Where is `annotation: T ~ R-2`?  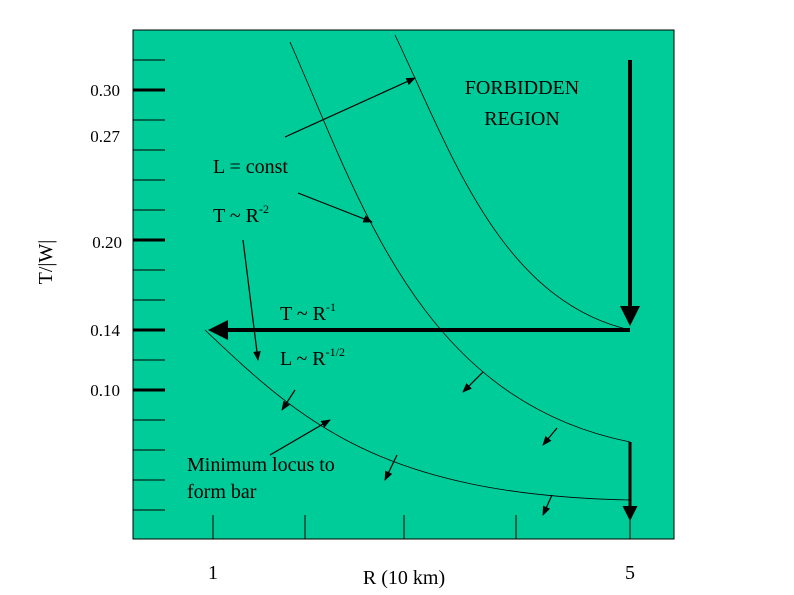 annotation: T ~ R-2 is located at coordinates (241, 214).